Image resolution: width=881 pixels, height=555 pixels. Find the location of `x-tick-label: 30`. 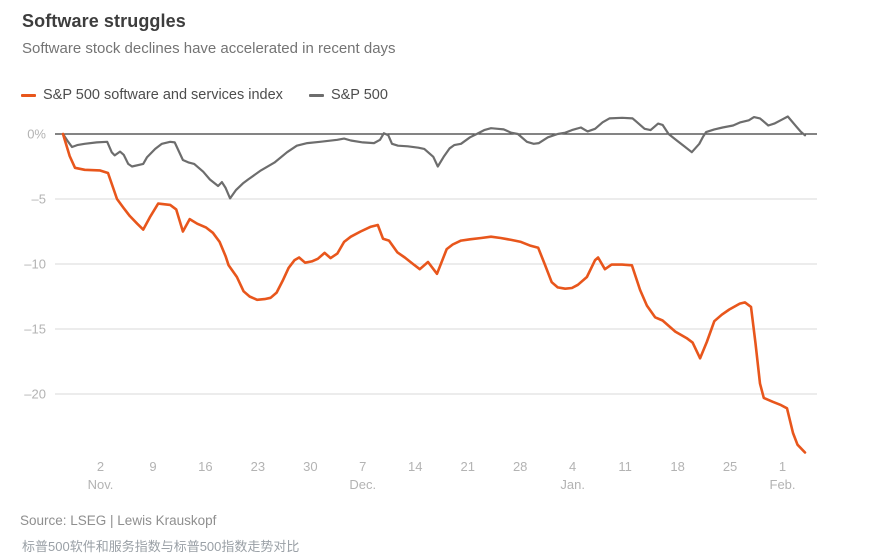

x-tick-label: 30 is located at coordinates (310, 466).